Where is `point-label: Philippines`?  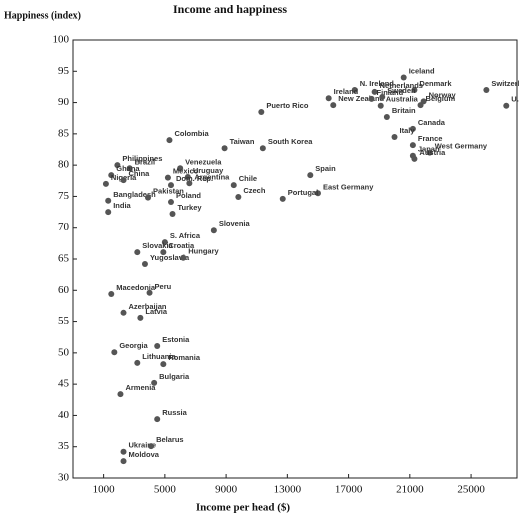 point-label: Philippines is located at coordinates (142, 158).